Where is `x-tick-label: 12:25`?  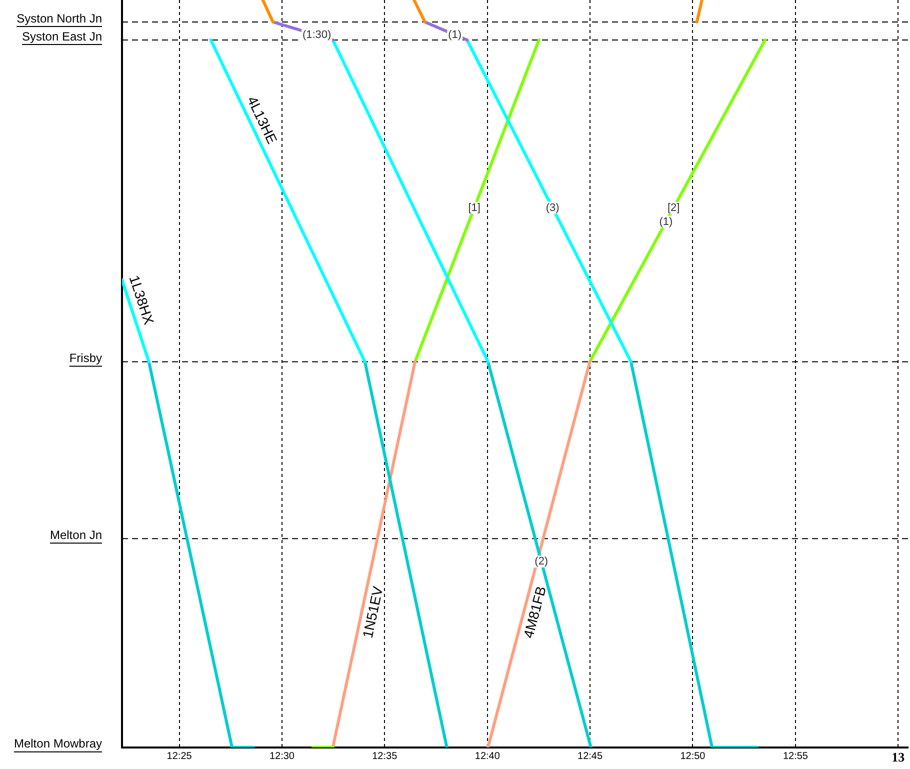
x-tick-label: 12:25 is located at coordinates (179, 756).